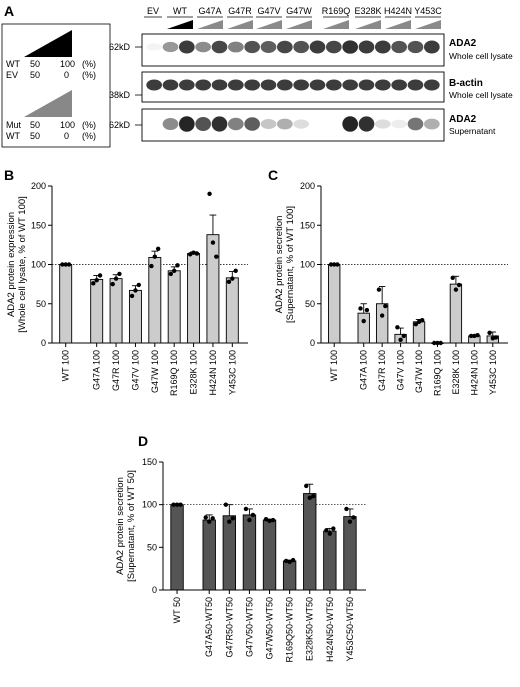  I want to click on lane-label: WT, so click(180, 11).